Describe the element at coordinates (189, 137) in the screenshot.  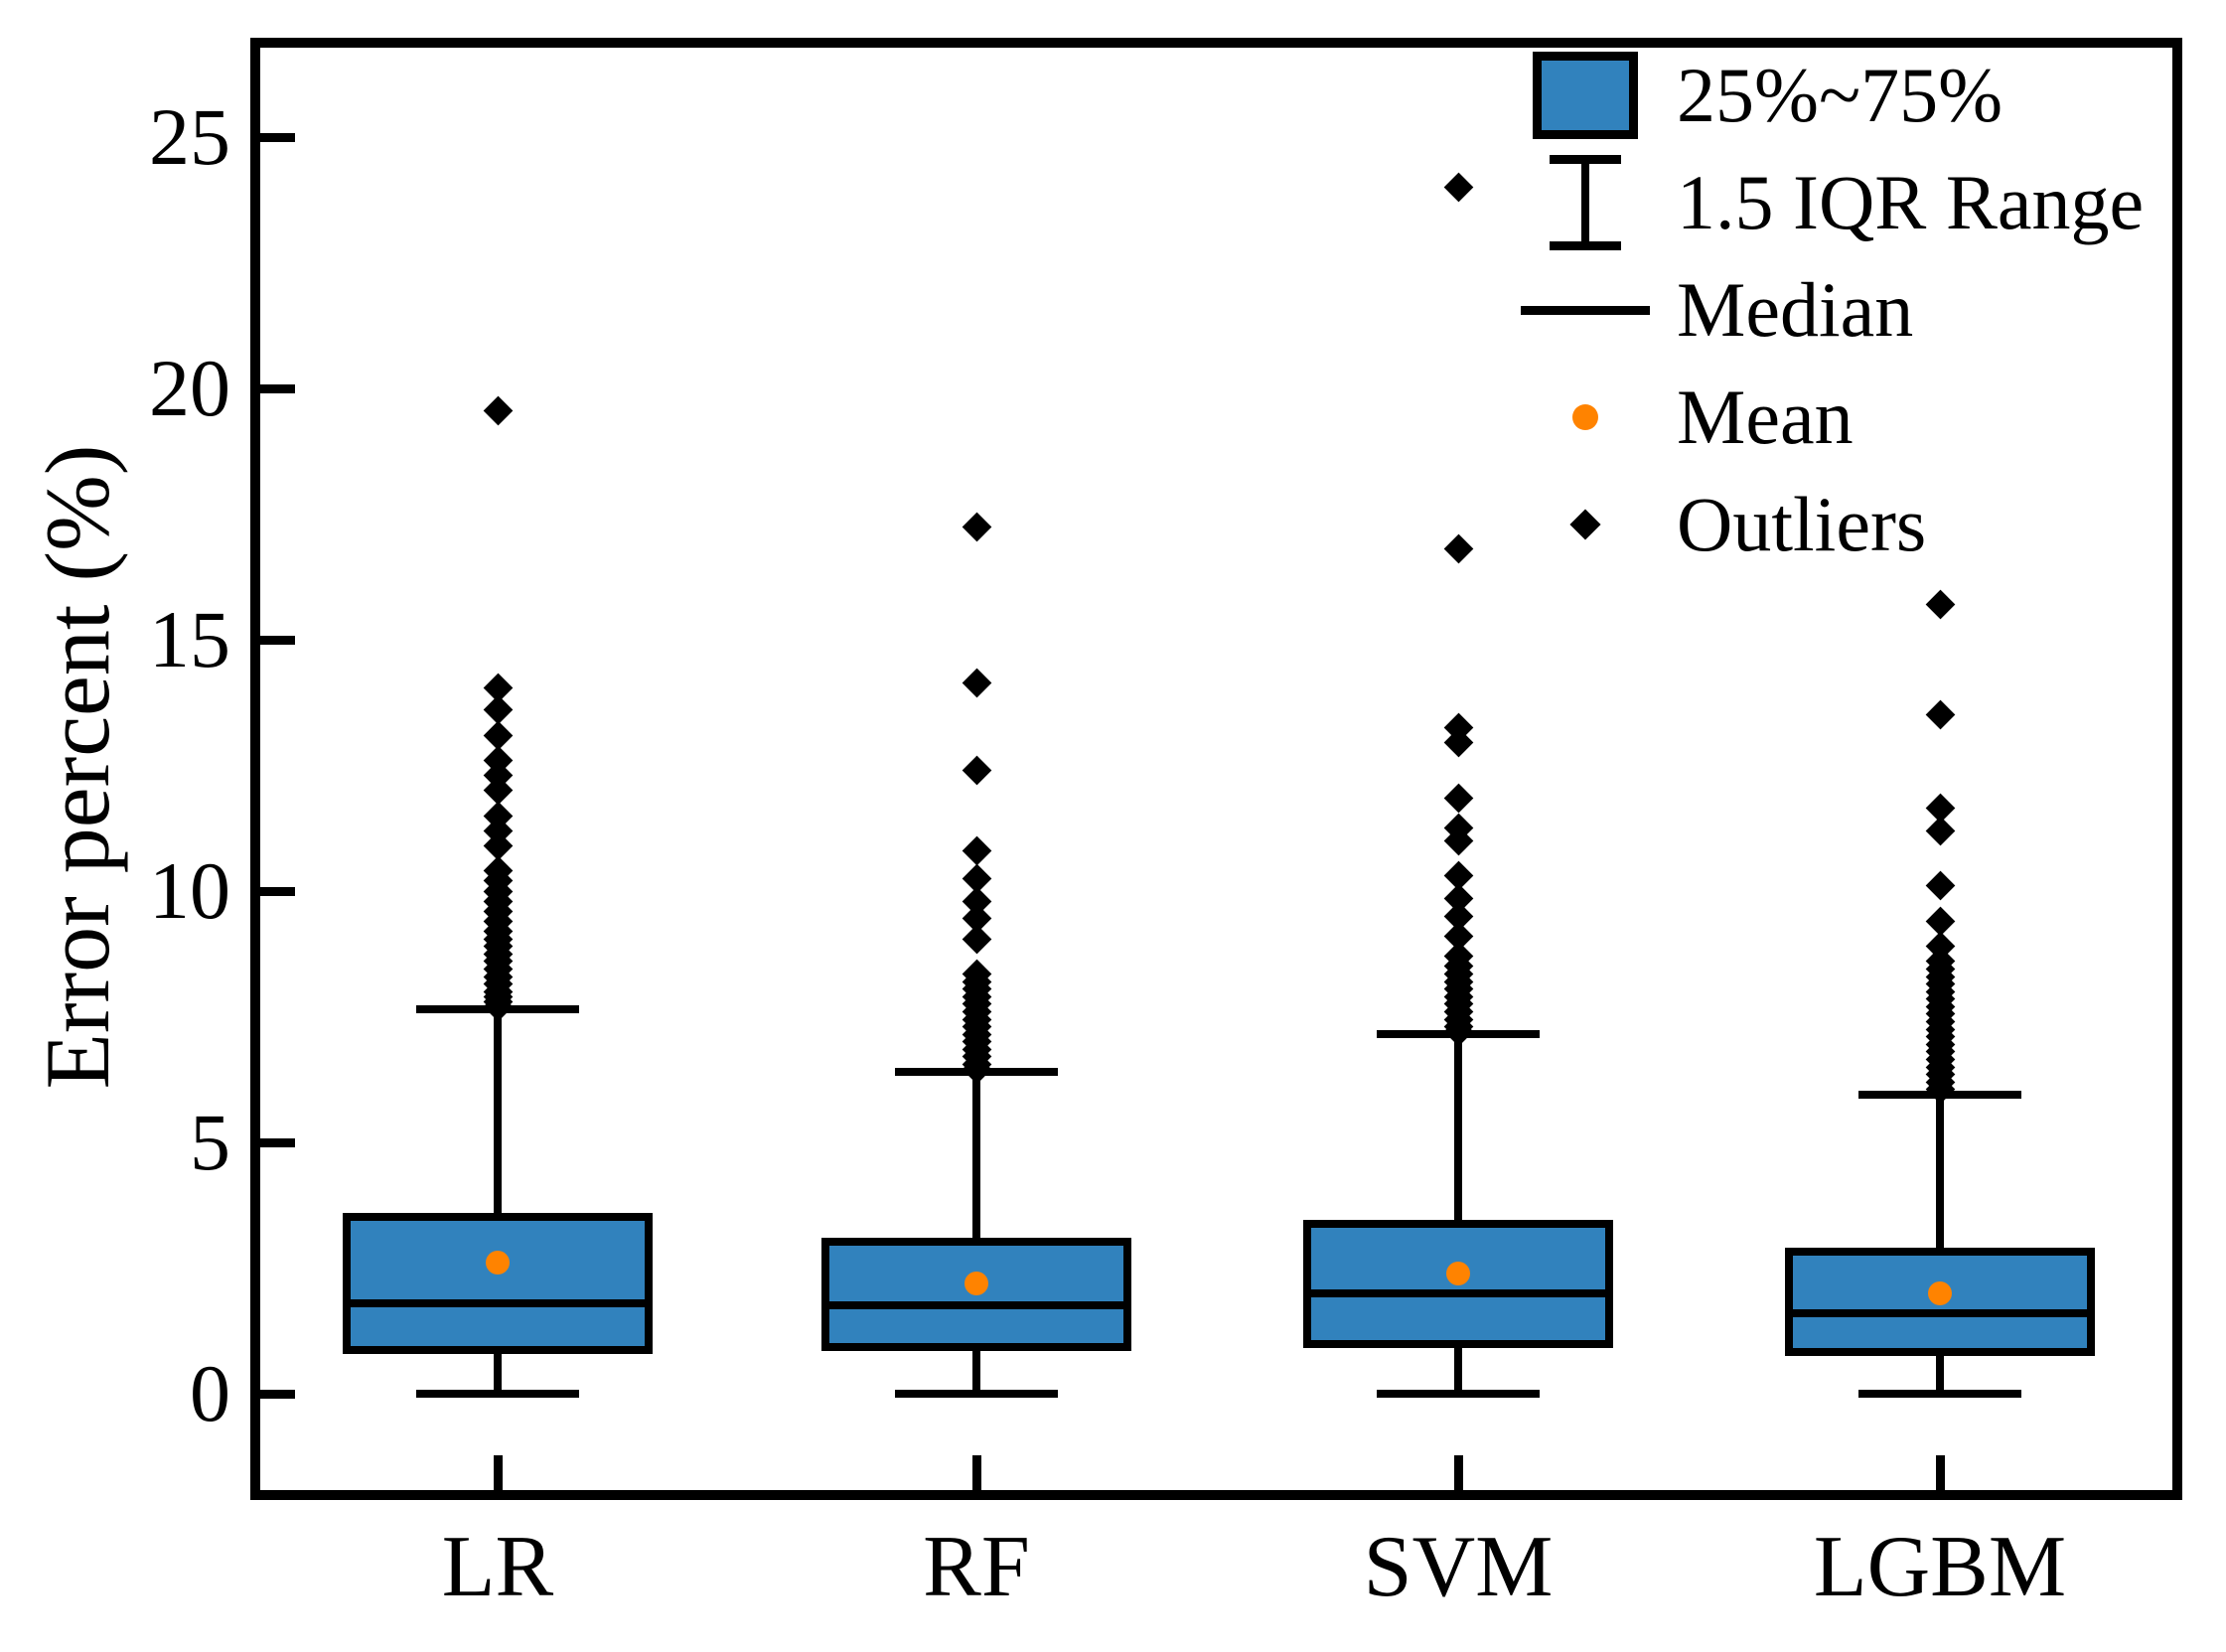
I see `y-tick-label: 25` at that location.